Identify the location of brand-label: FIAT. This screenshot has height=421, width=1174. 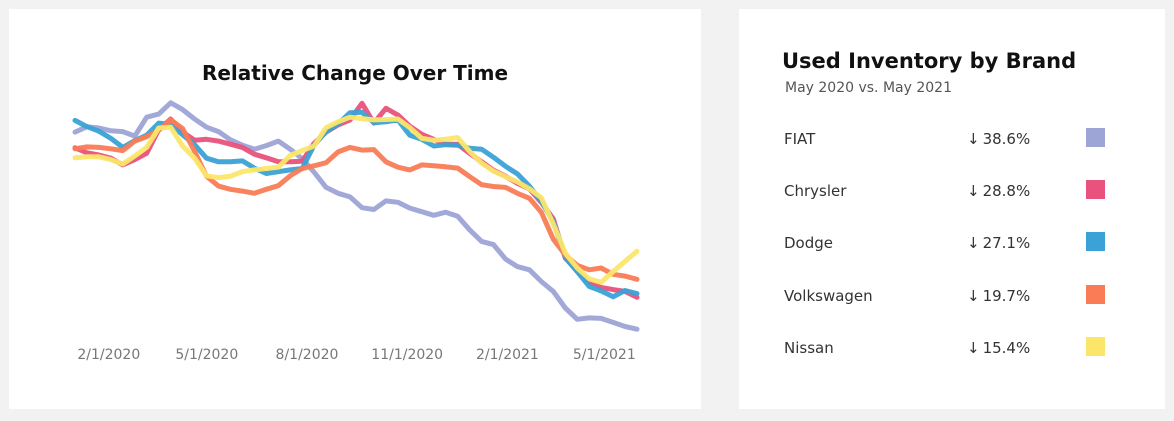
(800, 139).